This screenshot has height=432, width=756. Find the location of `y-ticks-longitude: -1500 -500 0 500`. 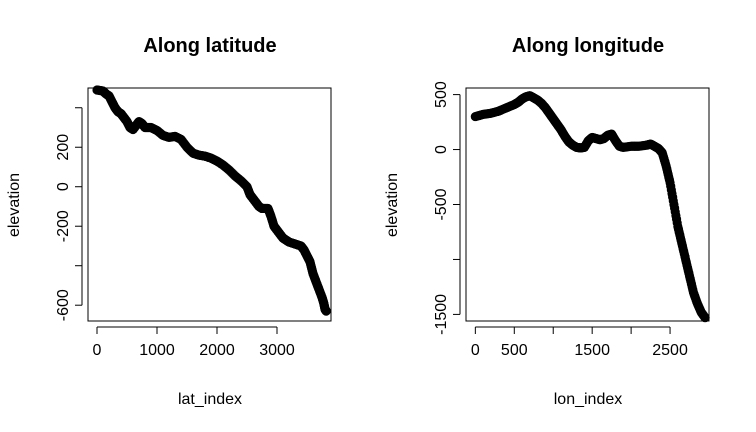

y-ticks-longitude: -1500 -500 0 500 is located at coordinates (447, 208).